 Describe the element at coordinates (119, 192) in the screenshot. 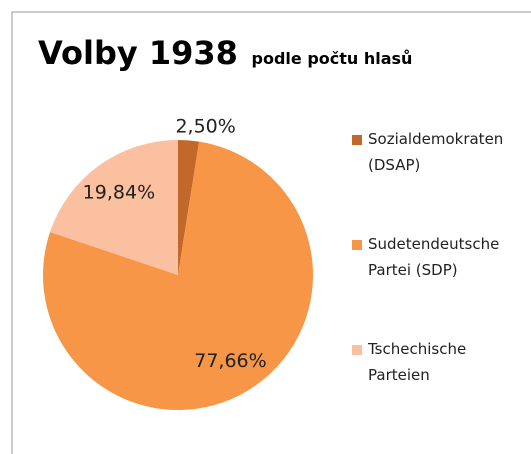

I see `data-label: 19,84%` at that location.